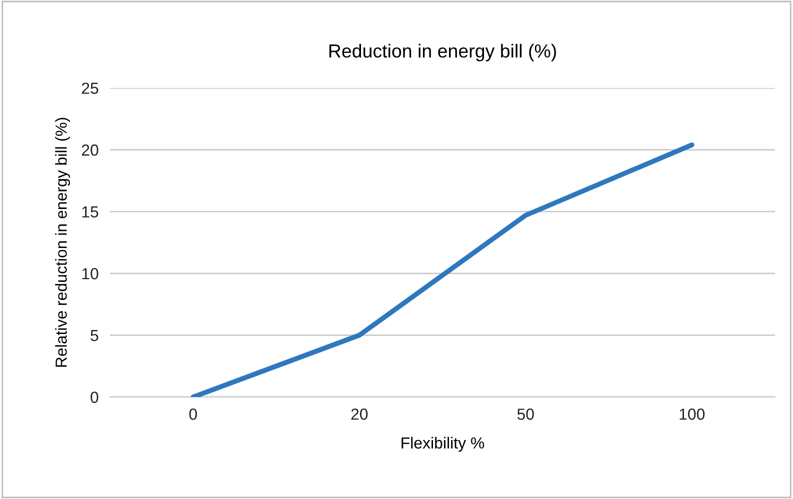  I want to click on x-tick-label: 0, so click(193, 414).